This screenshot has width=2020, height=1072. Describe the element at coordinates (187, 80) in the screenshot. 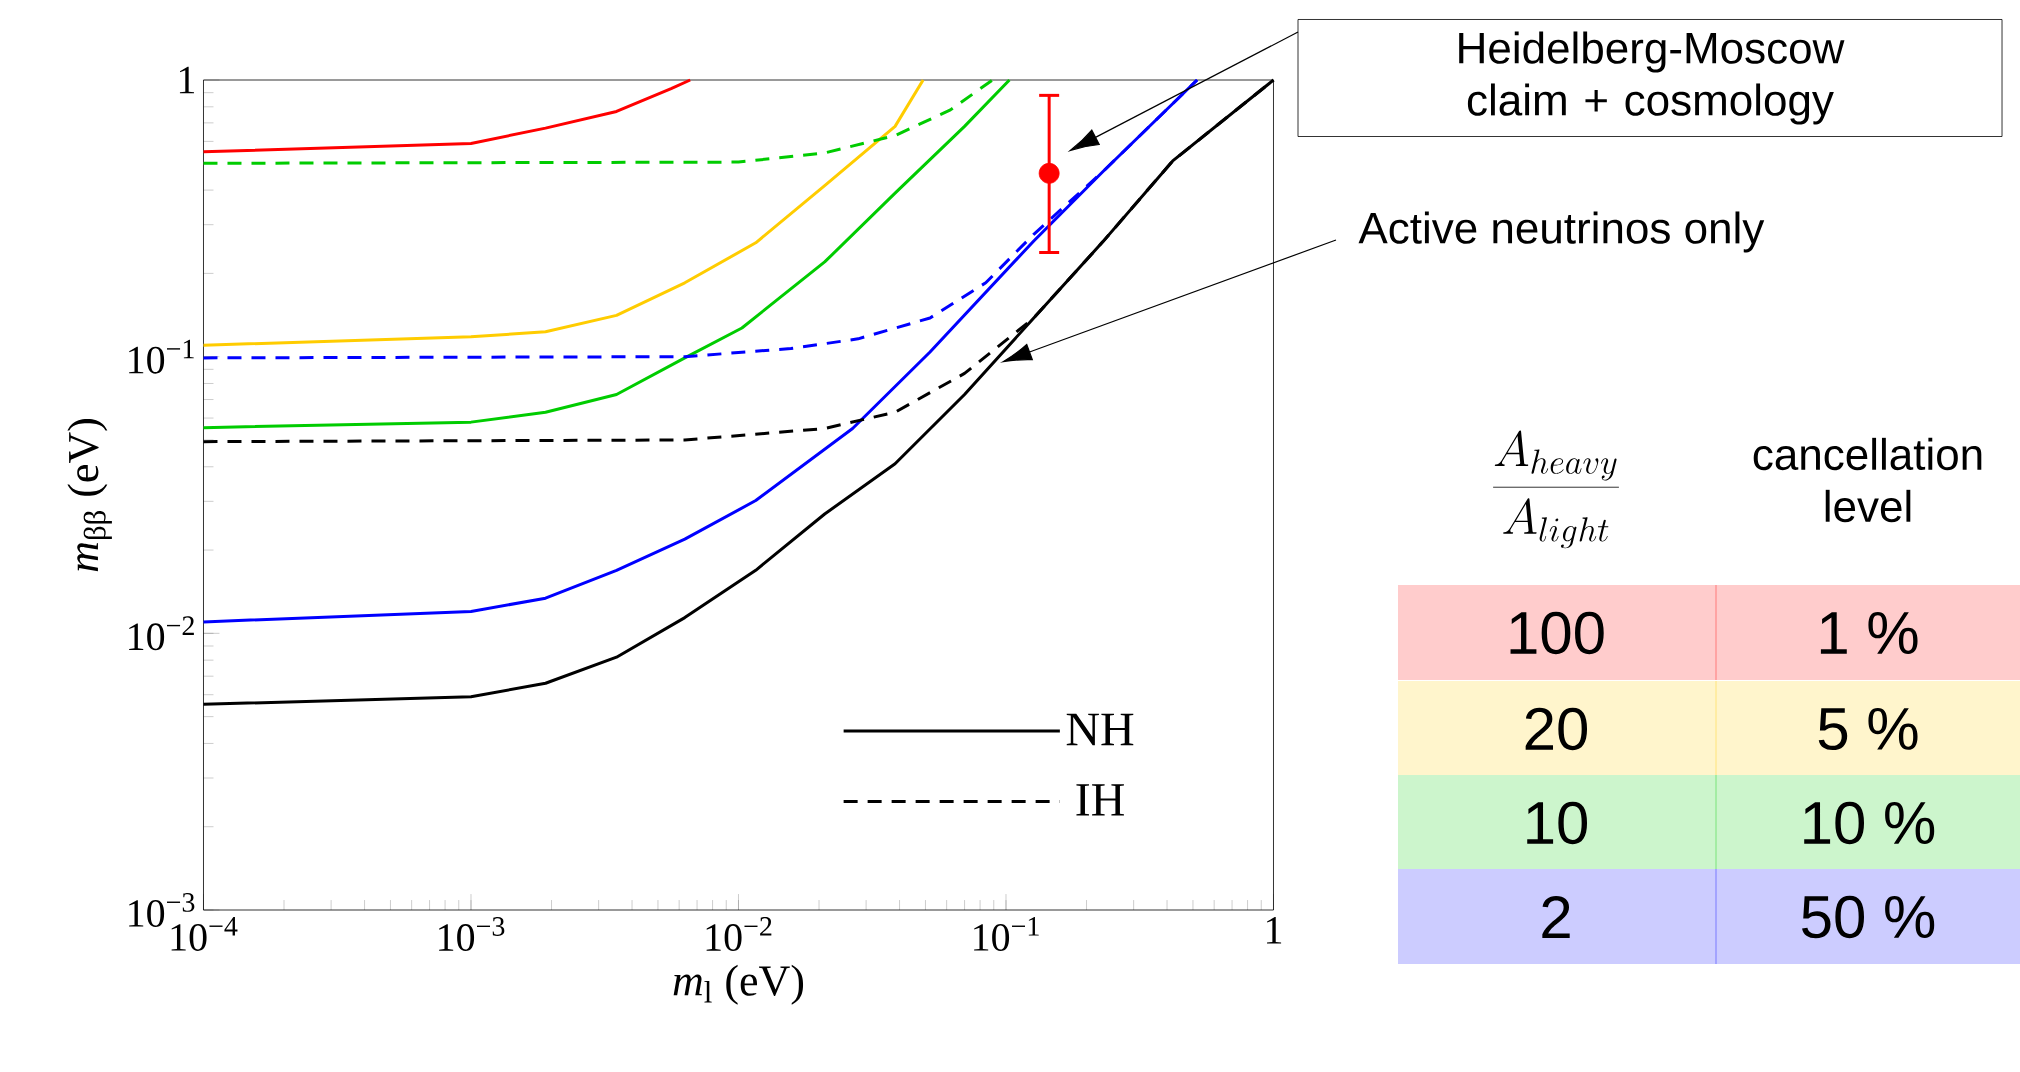

I see `y-tick-label: 1` at that location.